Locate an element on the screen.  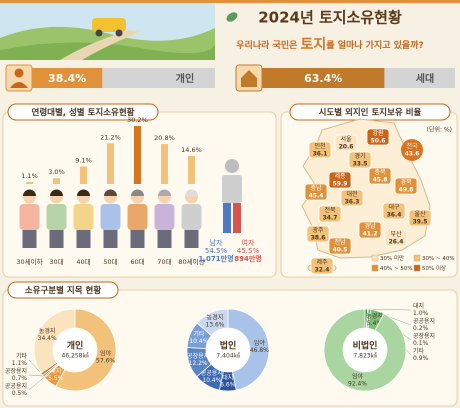
region-value: 36.4 is located at coordinates (394, 215).